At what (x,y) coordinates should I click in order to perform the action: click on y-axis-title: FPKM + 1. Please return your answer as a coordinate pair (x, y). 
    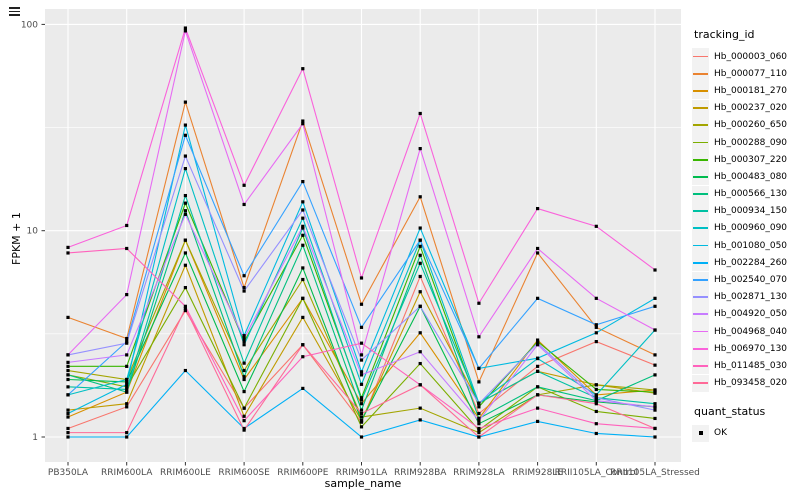
    Looking at the image, I should click on (16, 238).